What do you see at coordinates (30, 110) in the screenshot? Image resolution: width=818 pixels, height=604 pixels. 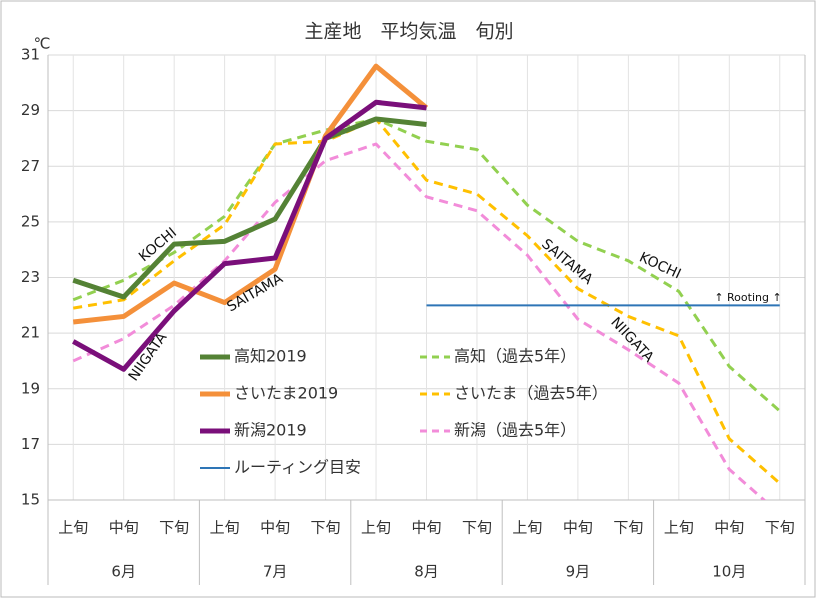 I see `y-tick-label: 29` at bounding box center [30, 110].